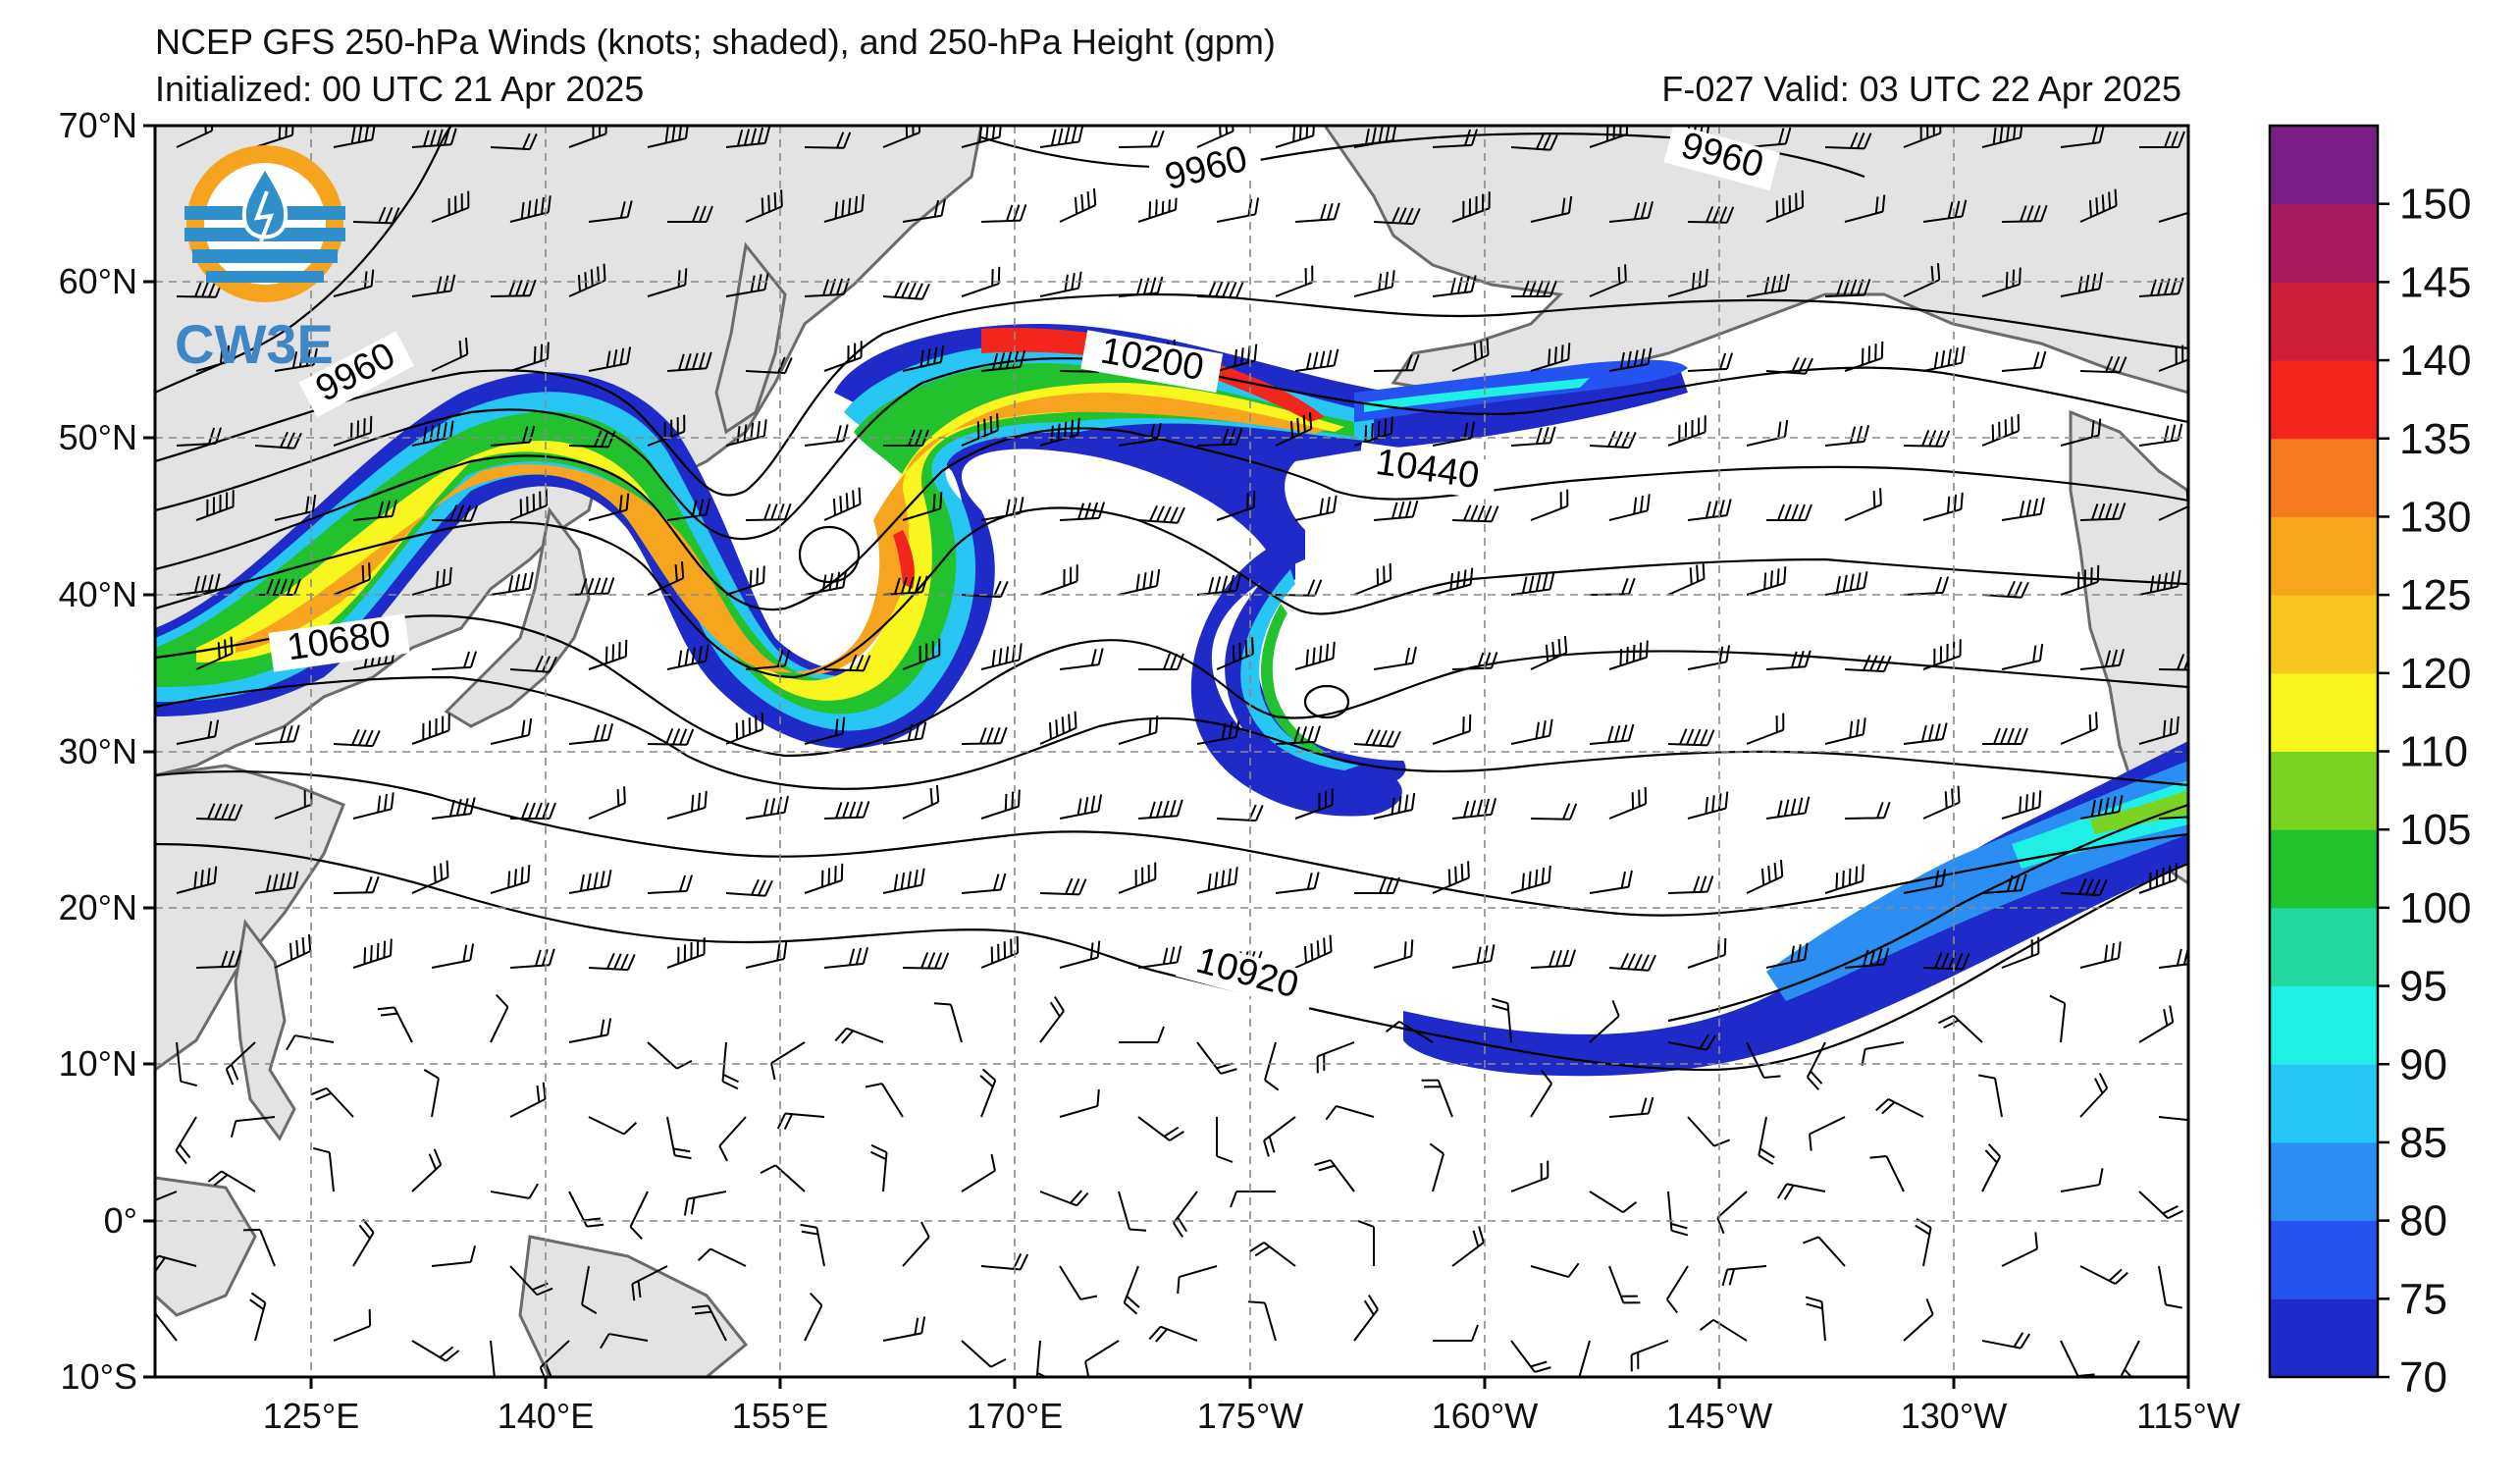  What do you see at coordinates (904, 559) in the screenshot?
I see `jet-west-red3` at bounding box center [904, 559].